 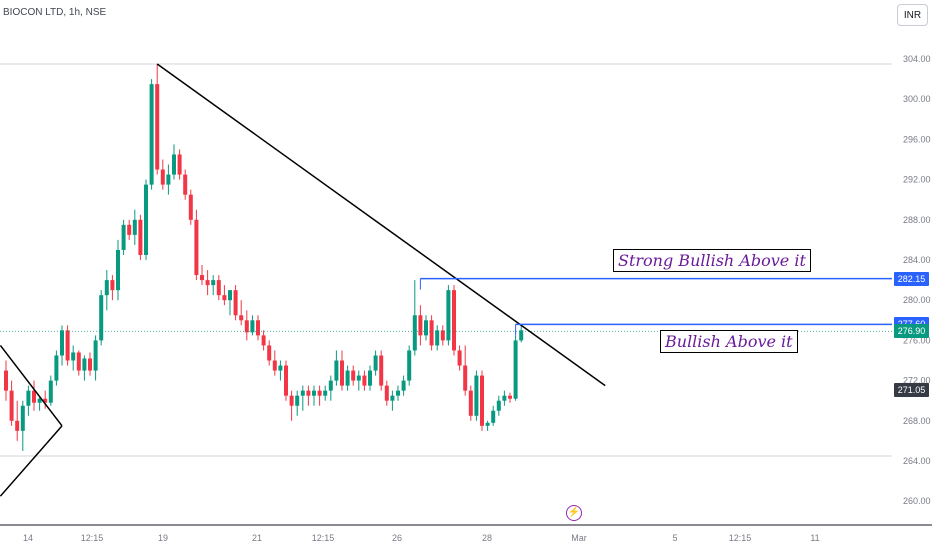 What do you see at coordinates (917, 139) in the screenshot?
I see `price-tick-label: 296.00` at bounding box center [917, 139].